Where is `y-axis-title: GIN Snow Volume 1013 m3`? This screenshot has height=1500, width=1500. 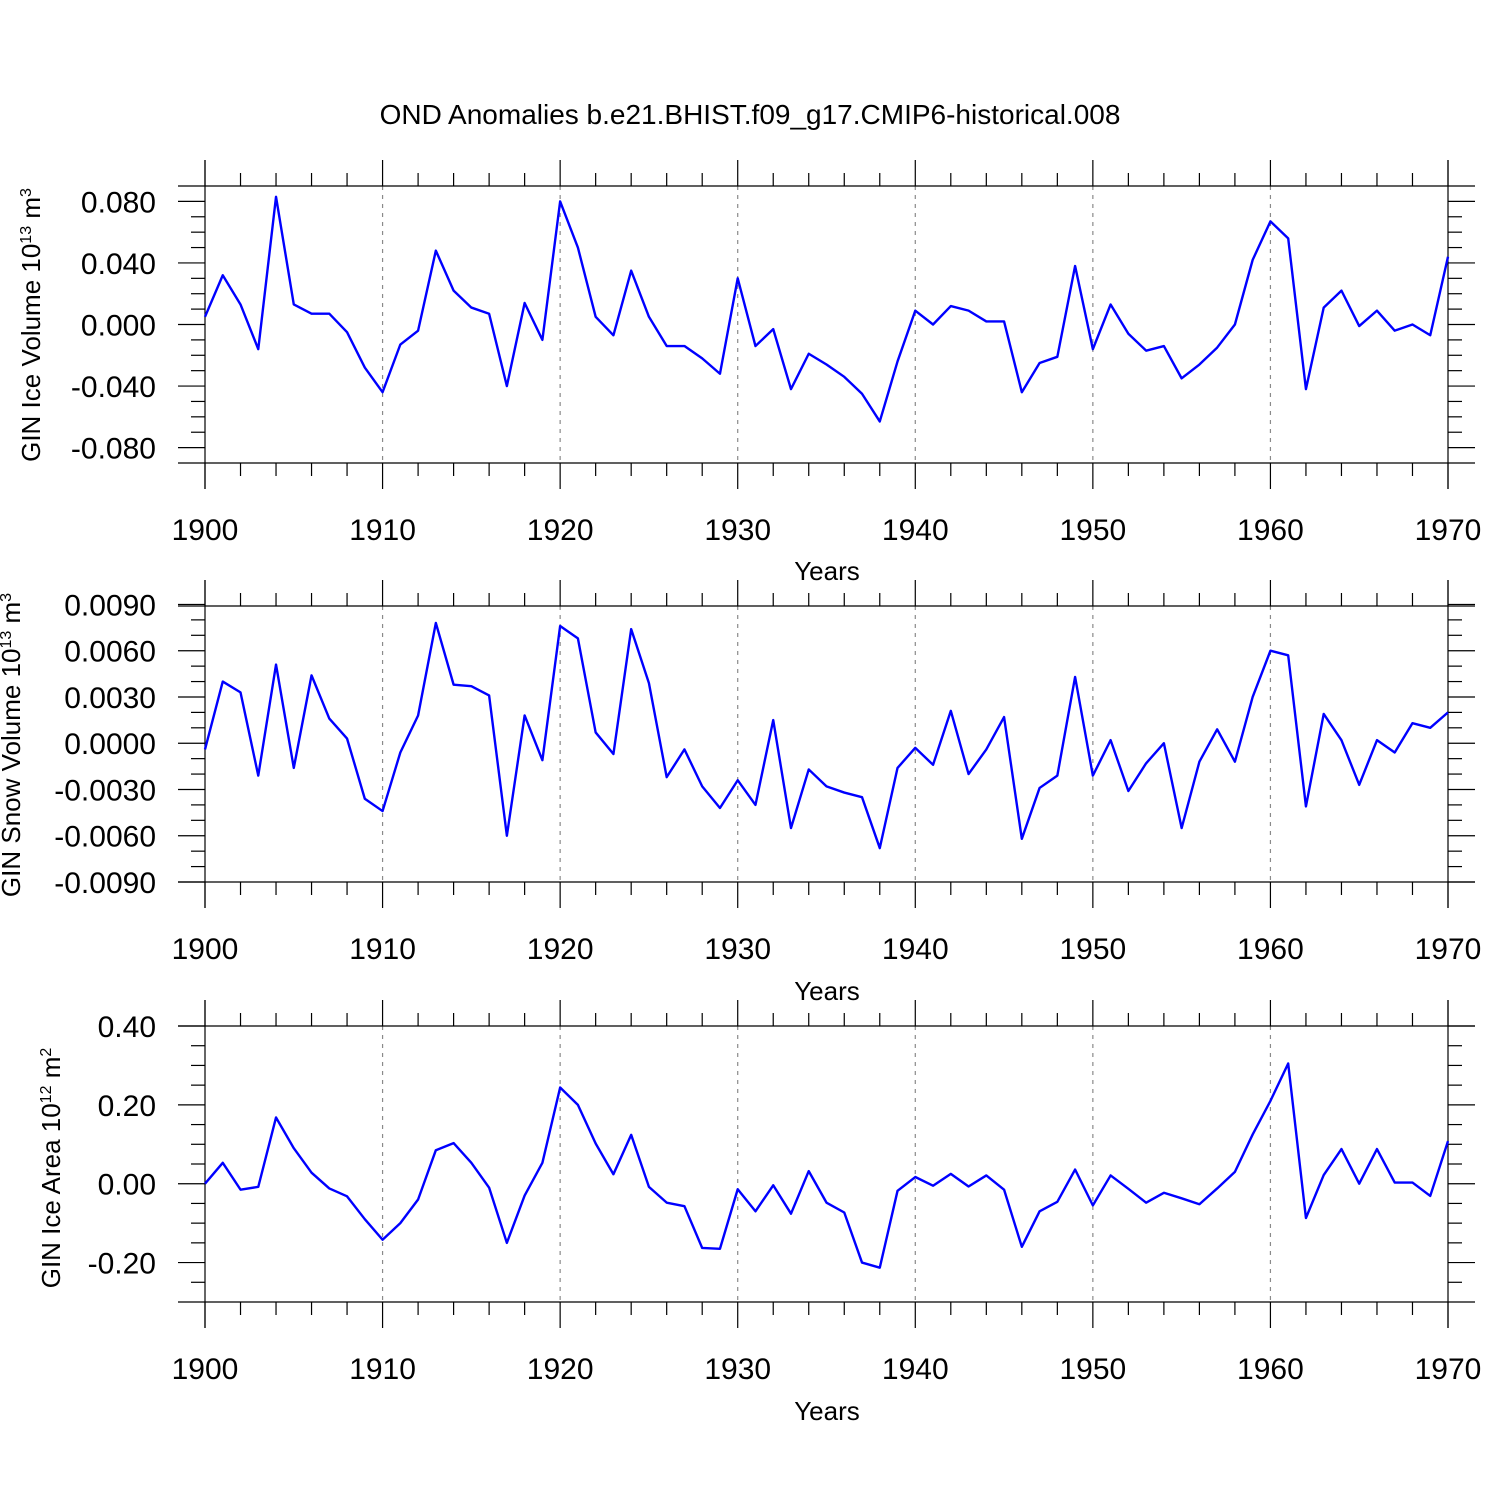 y-axis-title: GIN Snow Volume 1013 m3 is located at coordinates (13, 745).